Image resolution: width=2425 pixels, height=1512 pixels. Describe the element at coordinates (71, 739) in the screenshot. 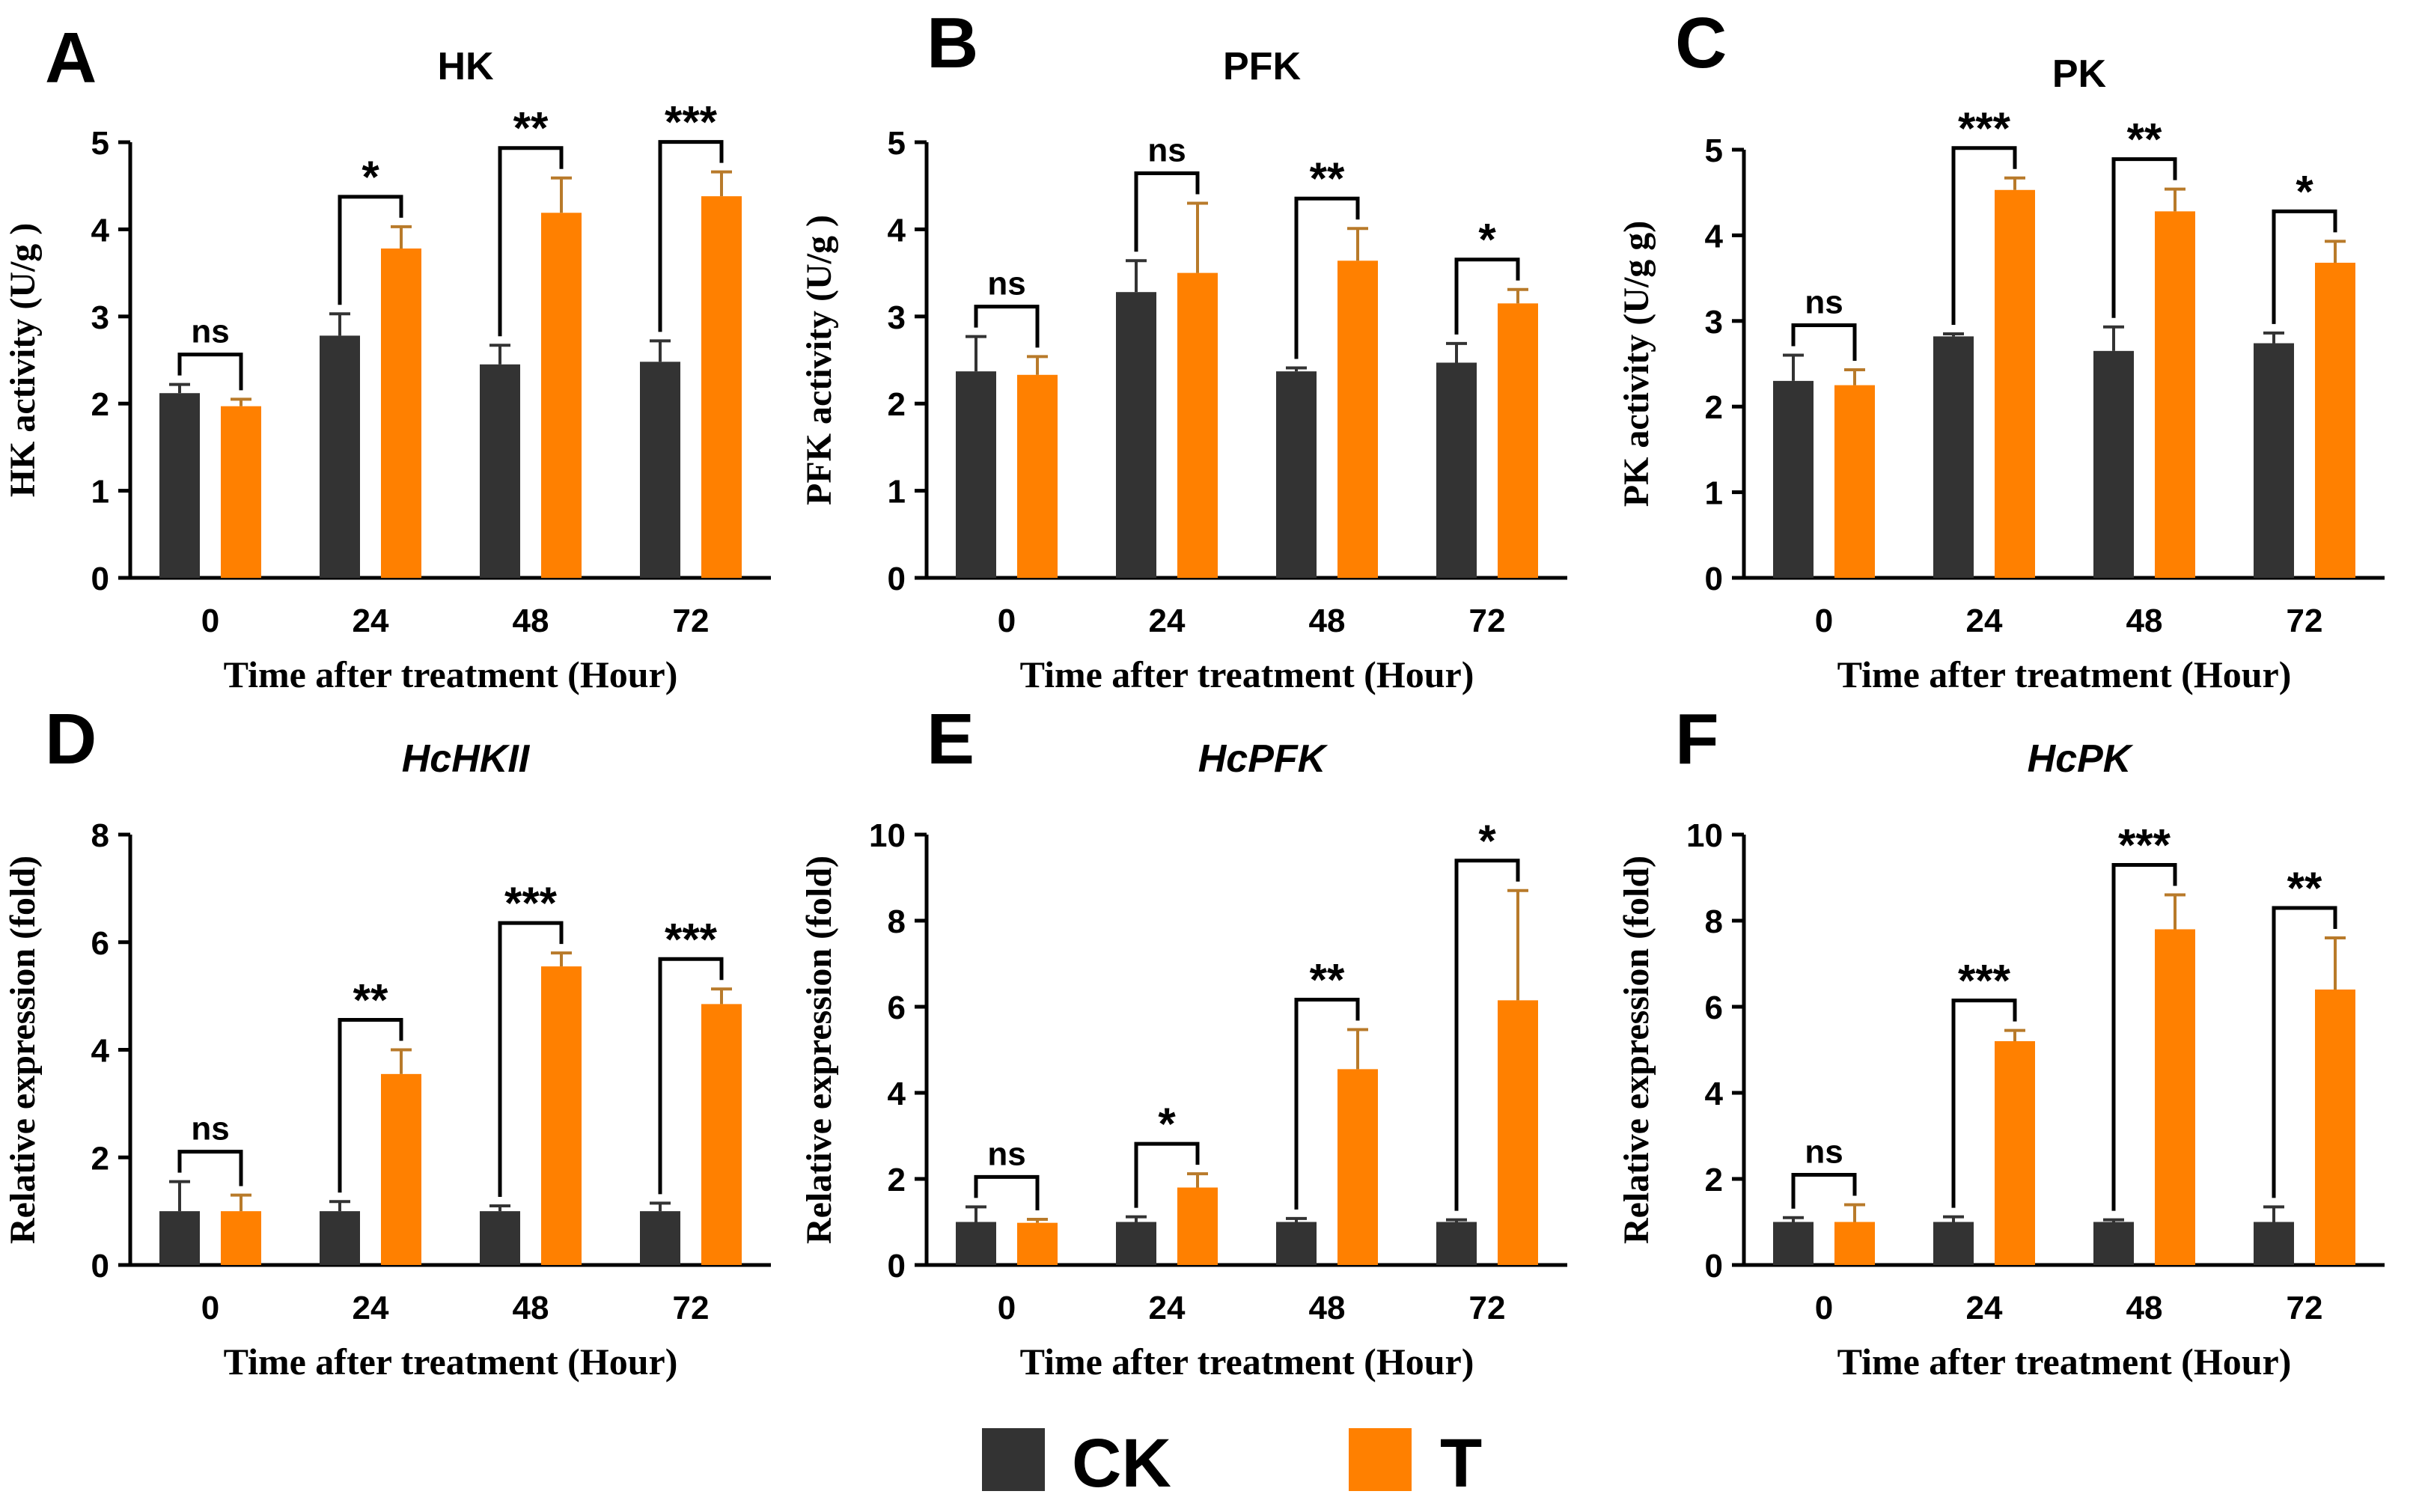

I see `panel-letter: D` at that location.